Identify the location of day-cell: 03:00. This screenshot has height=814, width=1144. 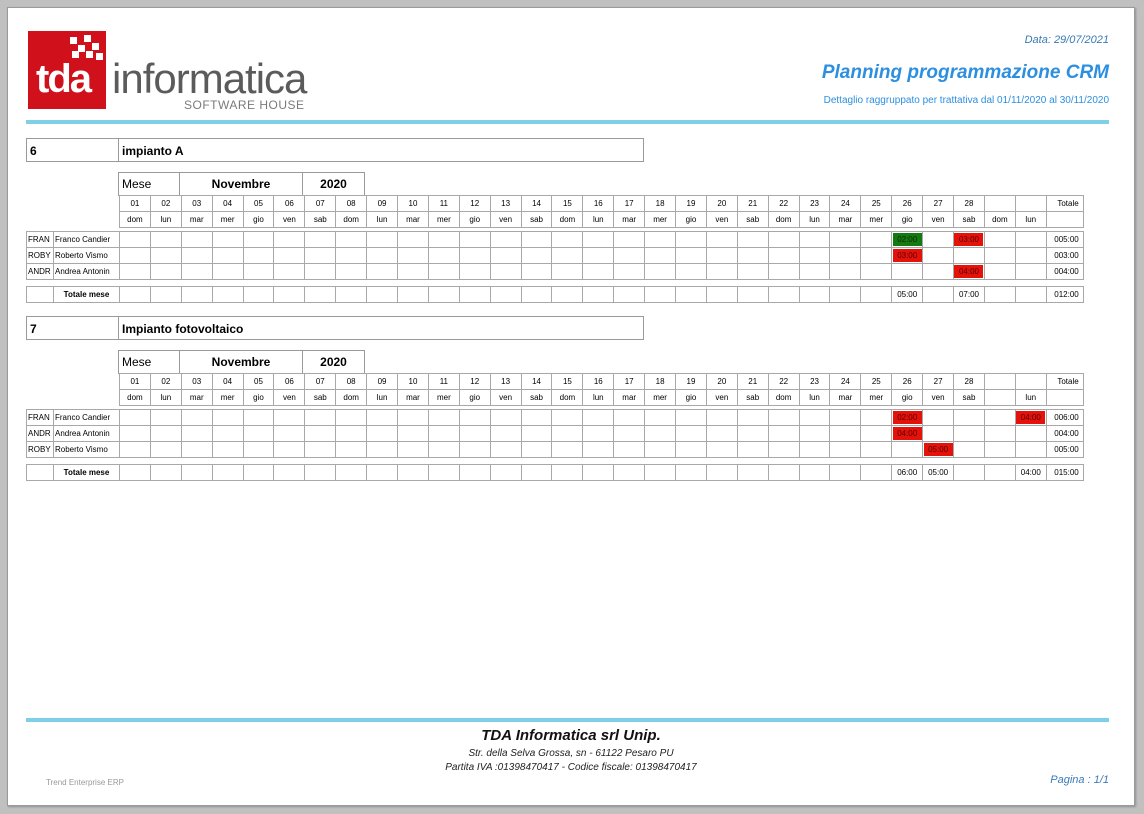
(907, 255).